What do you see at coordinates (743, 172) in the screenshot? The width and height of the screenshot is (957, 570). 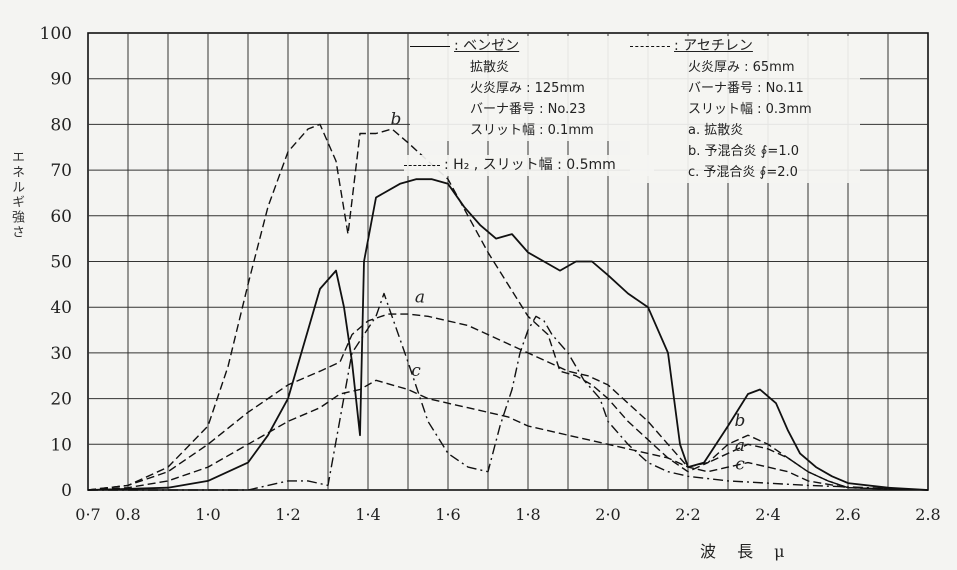 I see `legend-acetylene-line: c. 予混合炎 ∮=2.0` at bounding box center [743, 172].